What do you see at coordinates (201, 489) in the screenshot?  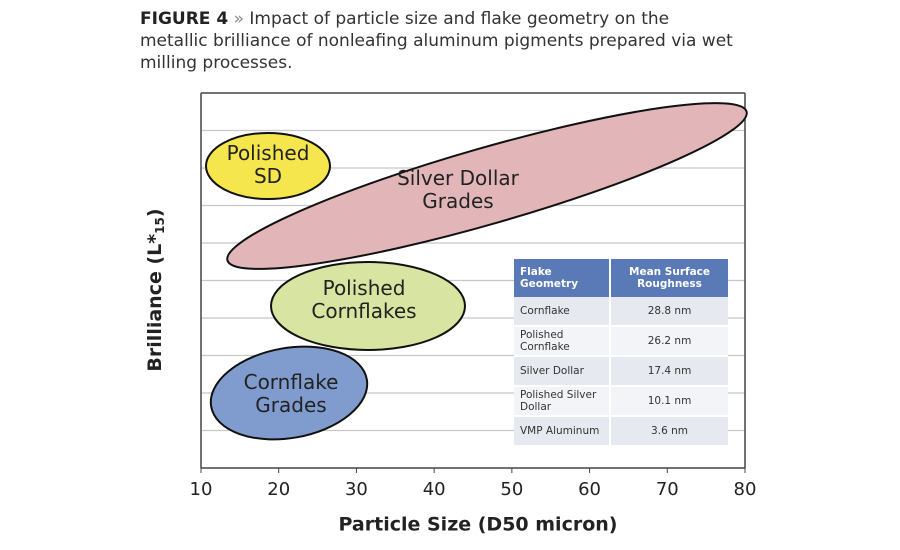 I see `x-tick-label: 10` at bounding box center [201, 489].